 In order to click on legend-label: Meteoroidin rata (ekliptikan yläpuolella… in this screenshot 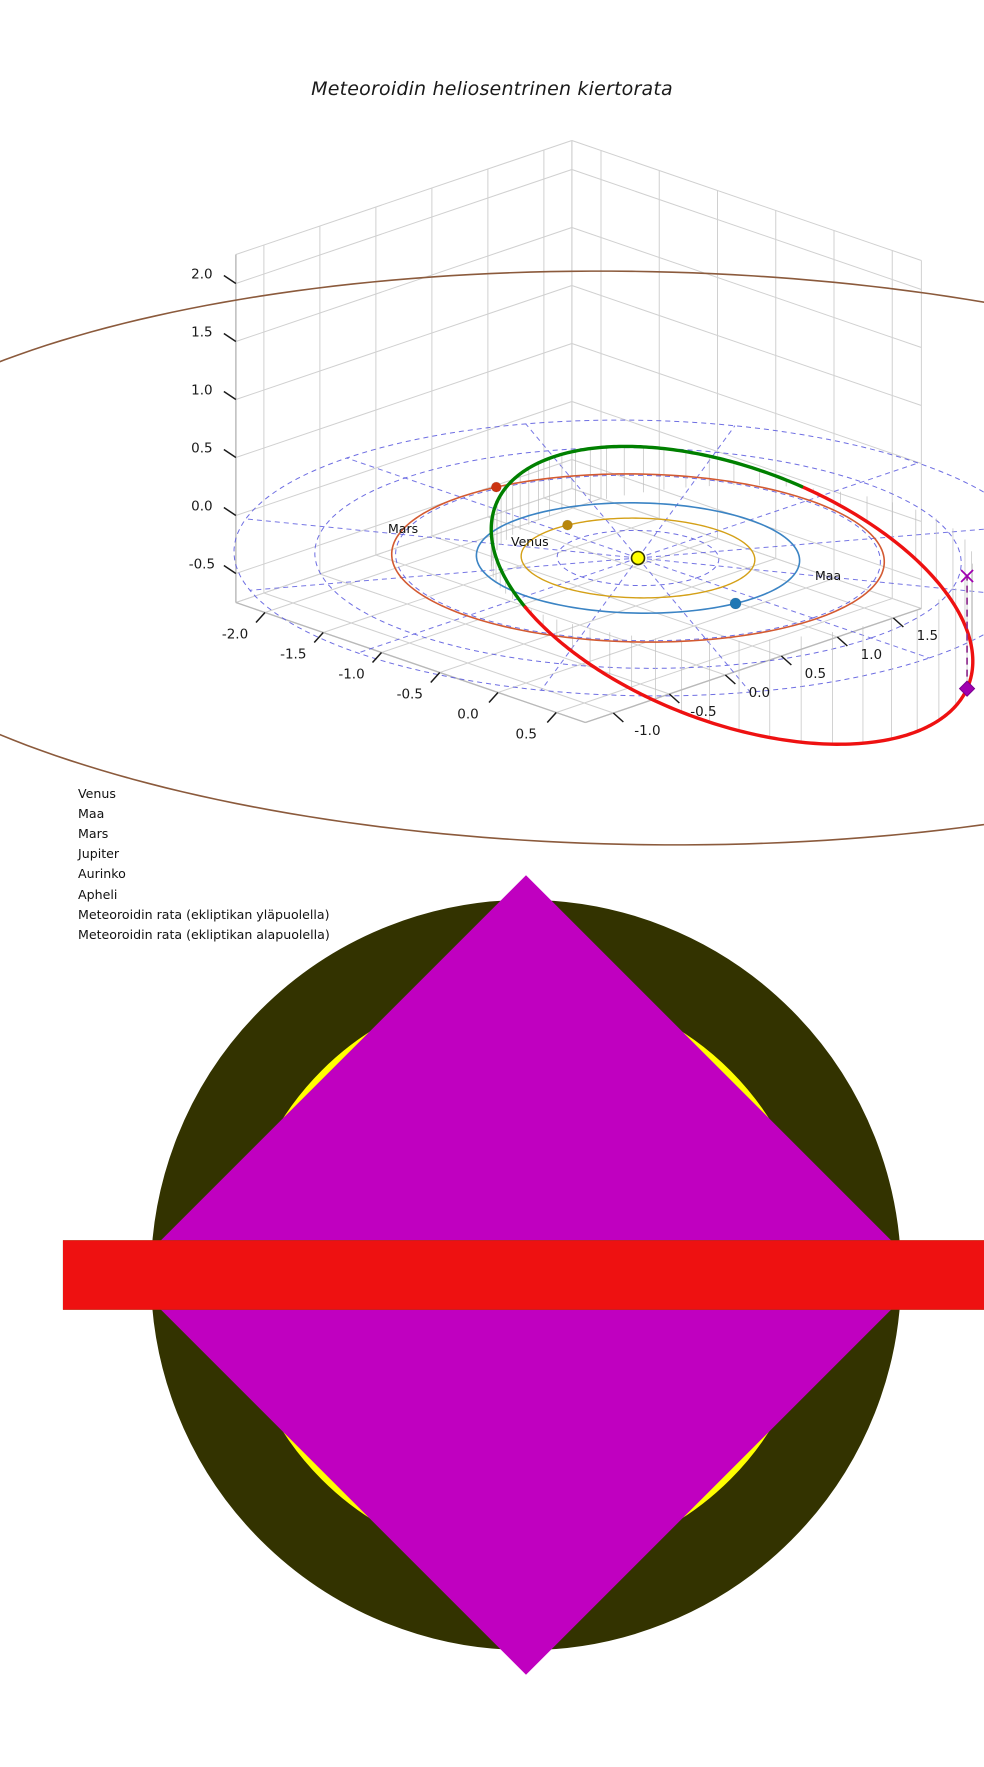, I will do `click(204, 914)`.